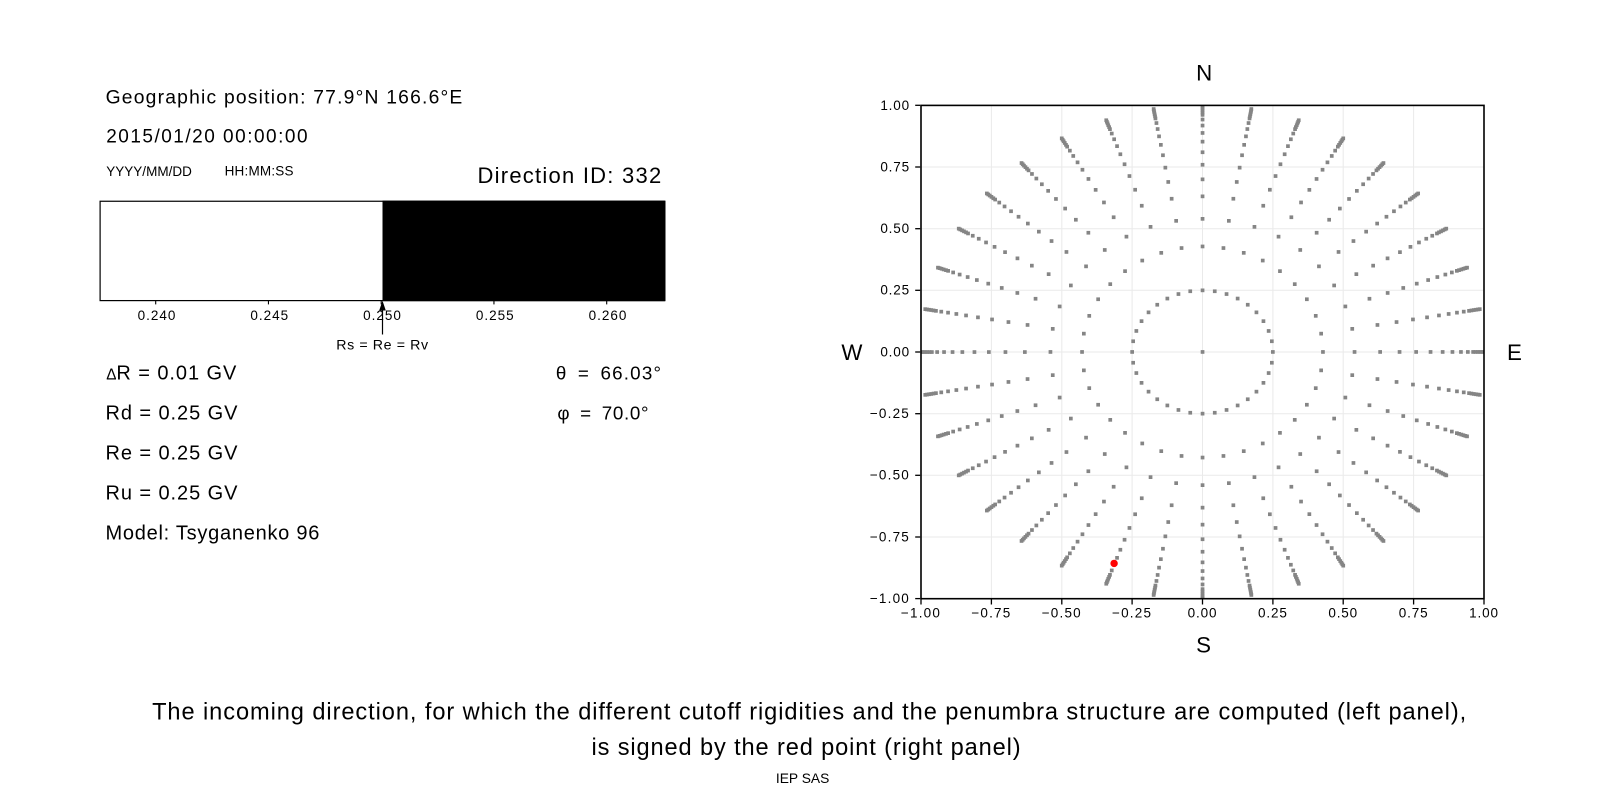 Image resolution: width=1600 pixels, height=805 pixels. What do you see at coordinates (570, 175) in the screenshot?
I see `svg-text: Direction ID: 332` at bounding box center [570, 175].